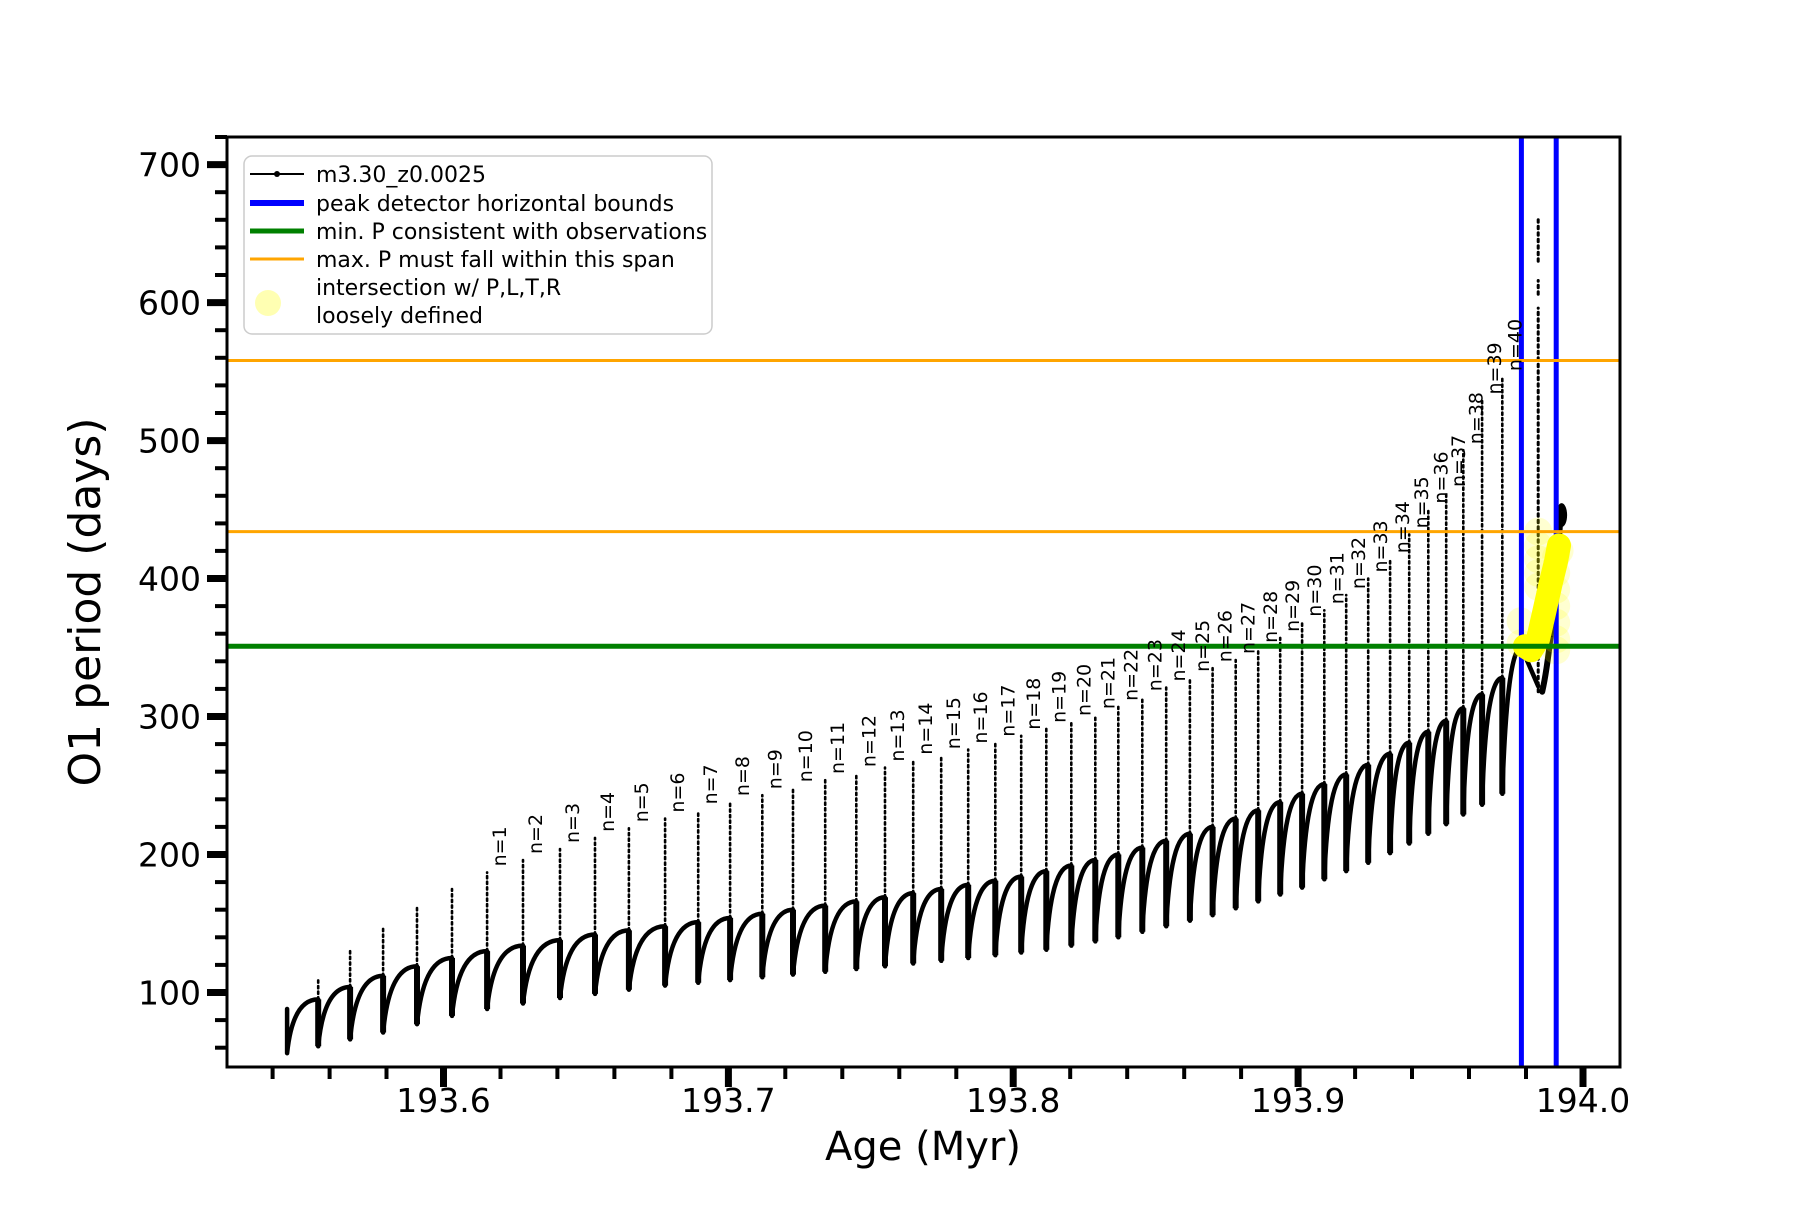 Image resolution: width=1800 pixels, height=1205 pixels. Describe the element at coordinates (1131, 675) in the screenshot. I see `pulse-label: n=22` at that location.